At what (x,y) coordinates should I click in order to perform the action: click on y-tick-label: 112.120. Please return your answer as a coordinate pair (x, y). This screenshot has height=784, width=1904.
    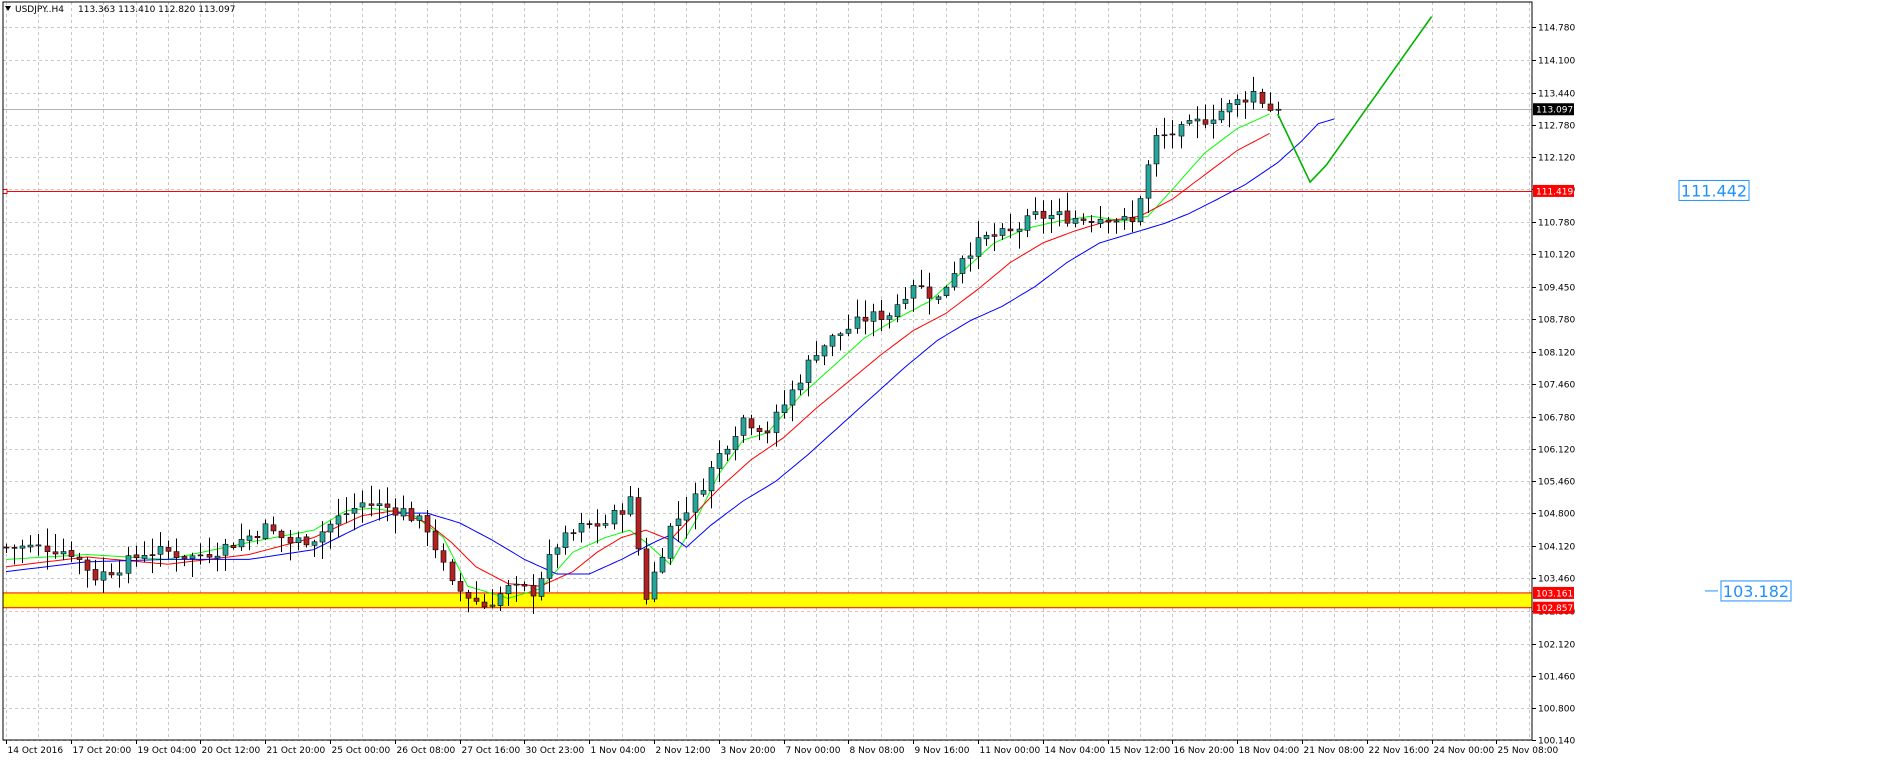
    Looking at the image, I should click on (1556, 159).